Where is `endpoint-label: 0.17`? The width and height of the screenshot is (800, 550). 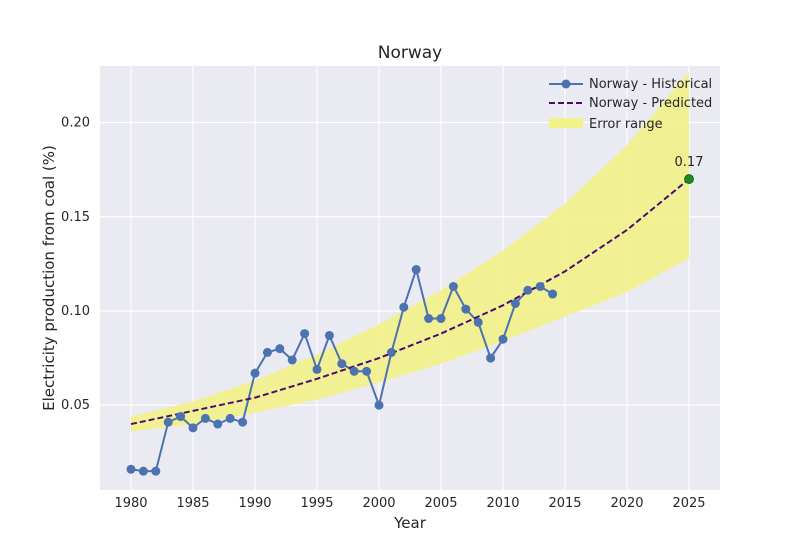 endpoint-label: 0.17 is located at coordinates (689, 162).